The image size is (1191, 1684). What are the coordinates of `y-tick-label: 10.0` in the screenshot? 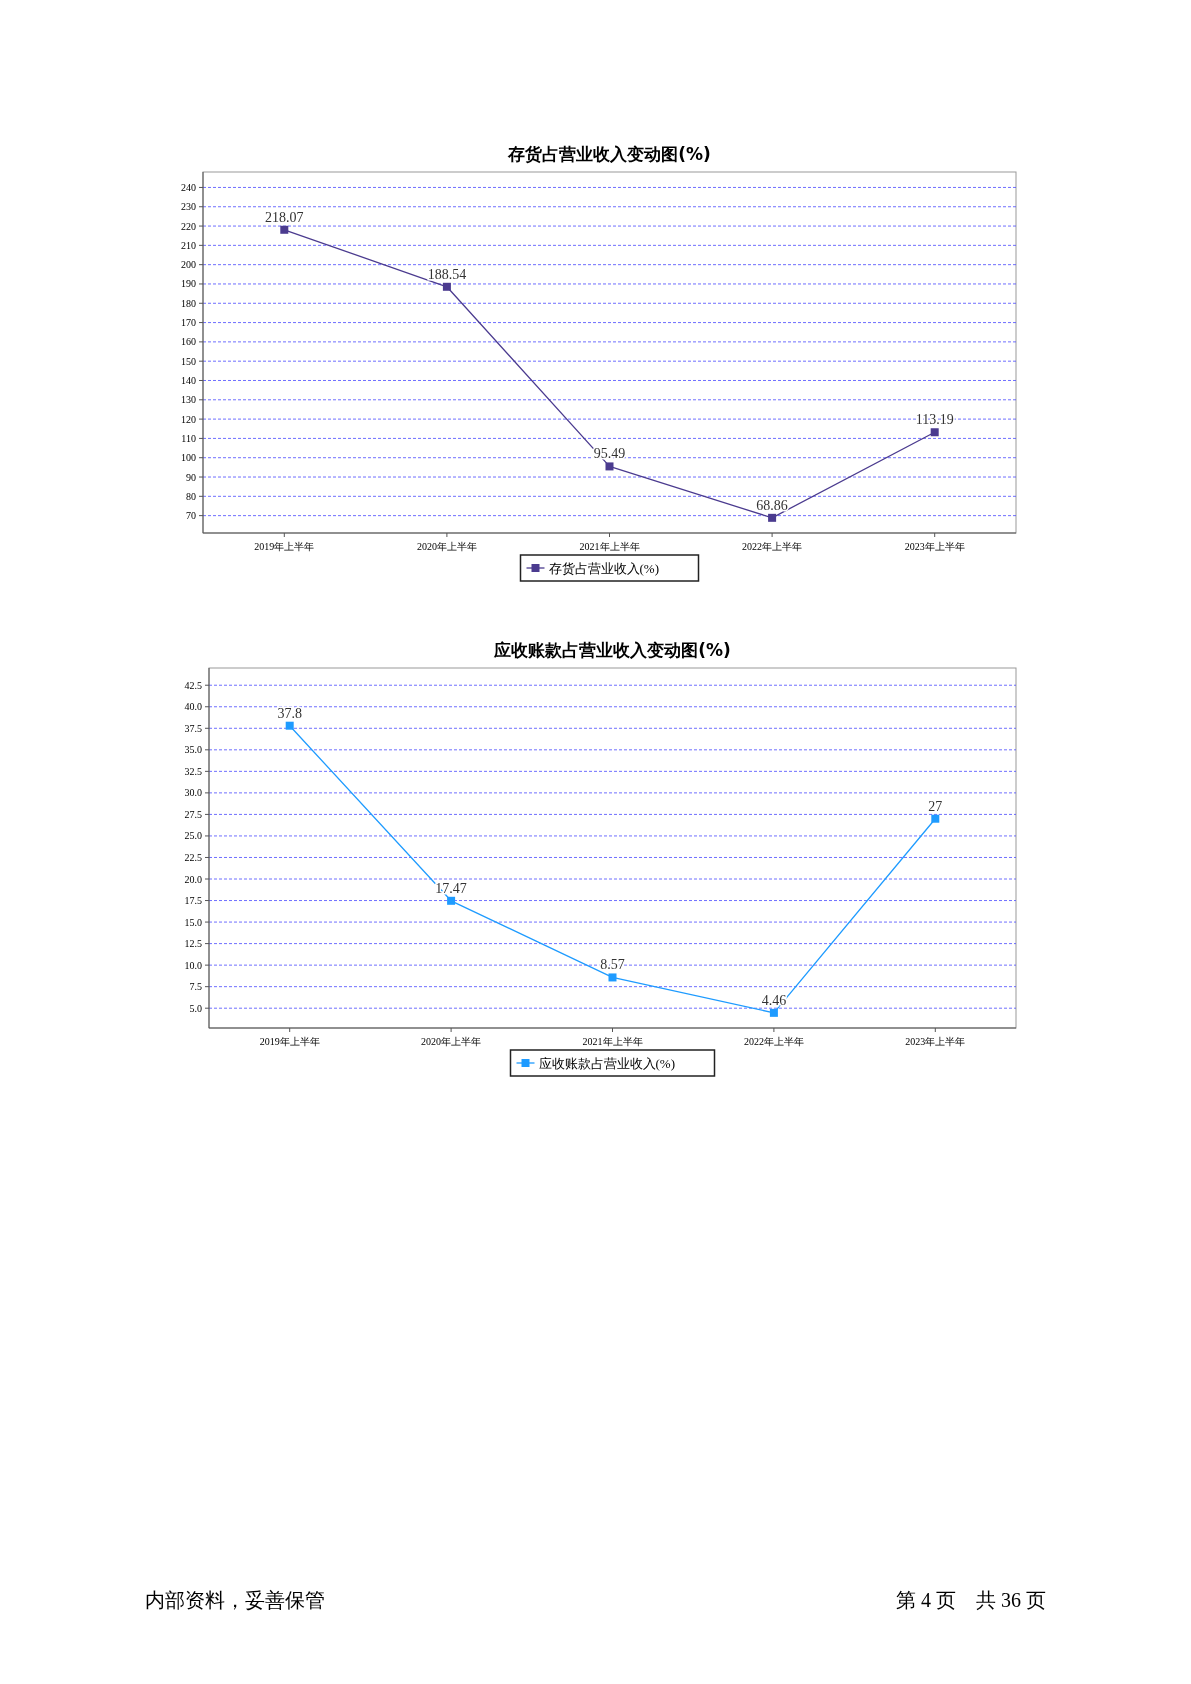 It's located at (193, 965).